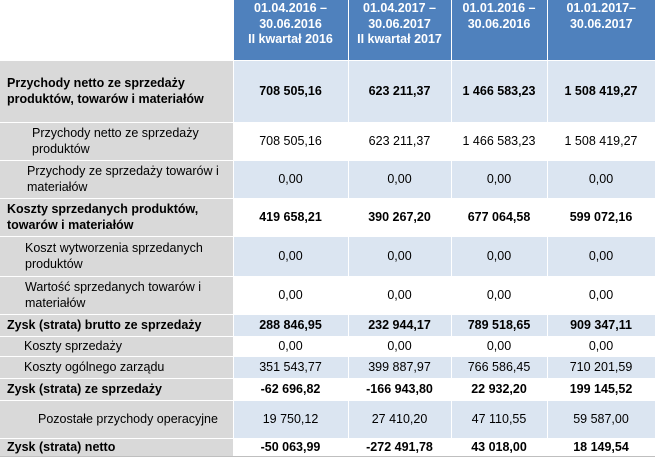 The image size is (655, 457). What do you see at coordinates (117, 366) in the screenshot?
I see `row-label: Koszty ogólnego zarządu` at bounding box center [117, 366].